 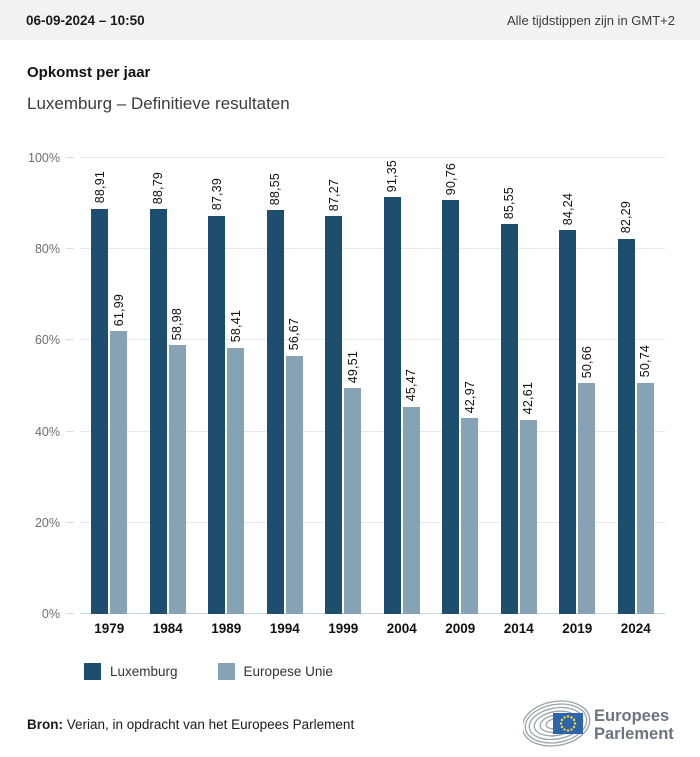 What do you see at coordinates (645, 479) in the screenshot?
I see `bar-europese-unie: 50,74` at bounding box center [645, 479].